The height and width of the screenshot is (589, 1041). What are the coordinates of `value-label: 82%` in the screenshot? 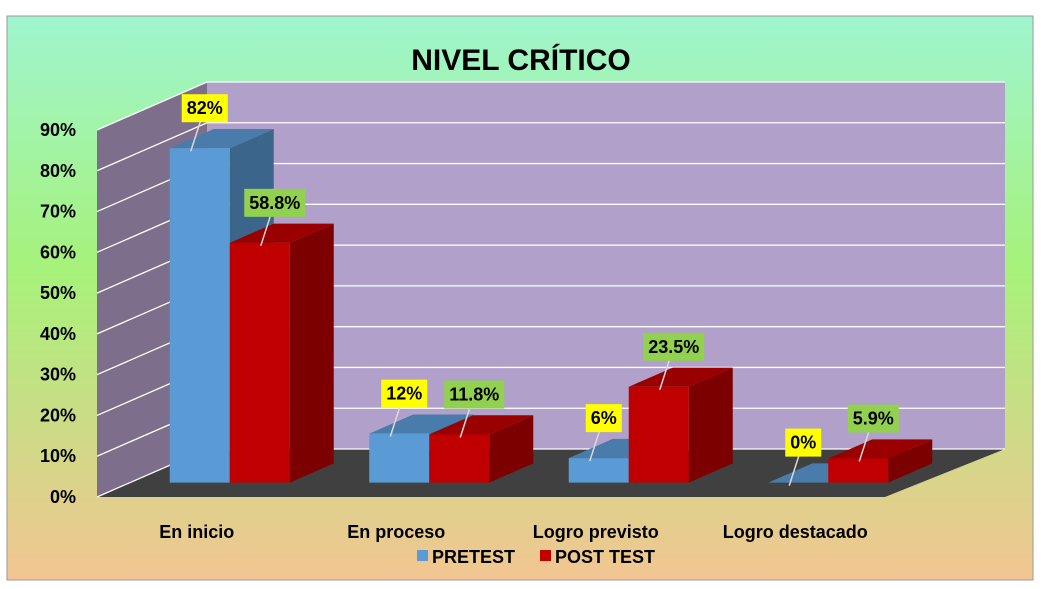 It's located at (205, 108).